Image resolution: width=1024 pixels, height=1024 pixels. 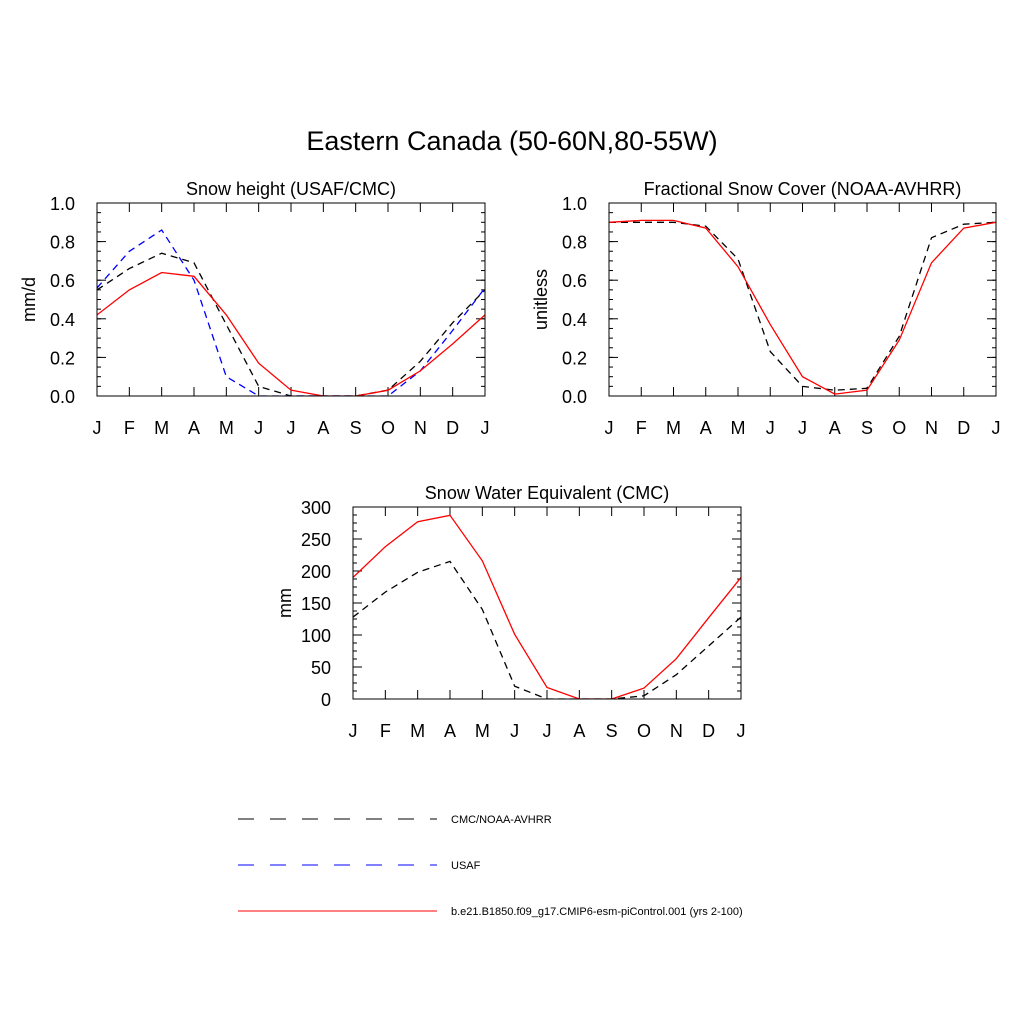 What do you see at coordinates (29, 299) in the screenshot?
I see `y-axis-label: mm/d` at bounding box center [29, 299].